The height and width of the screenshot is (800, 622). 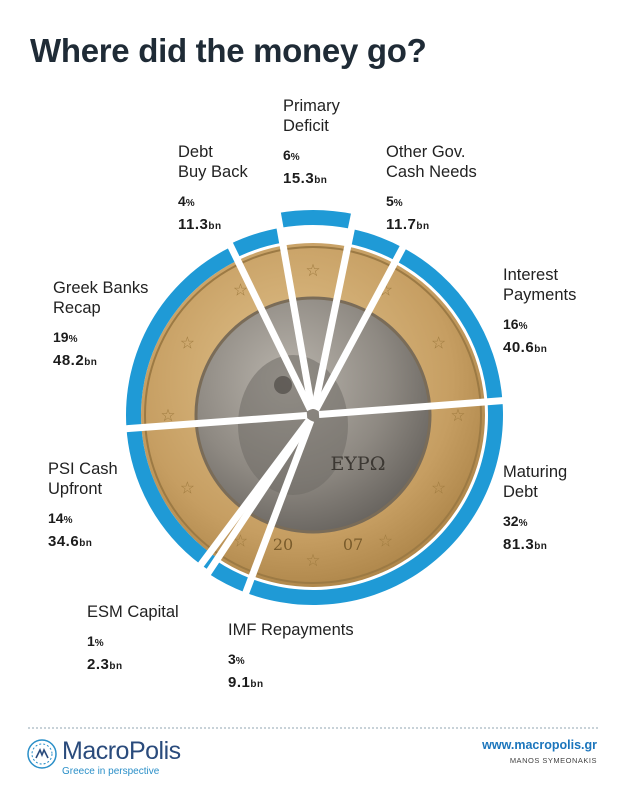 What do you see at coordinates (431, 190) in the screenshot?
I see `slice-label-other-gov-cash-needs: Other Gov. Cash Needs 5% 11.7bn` at bounding box center [431, 190].